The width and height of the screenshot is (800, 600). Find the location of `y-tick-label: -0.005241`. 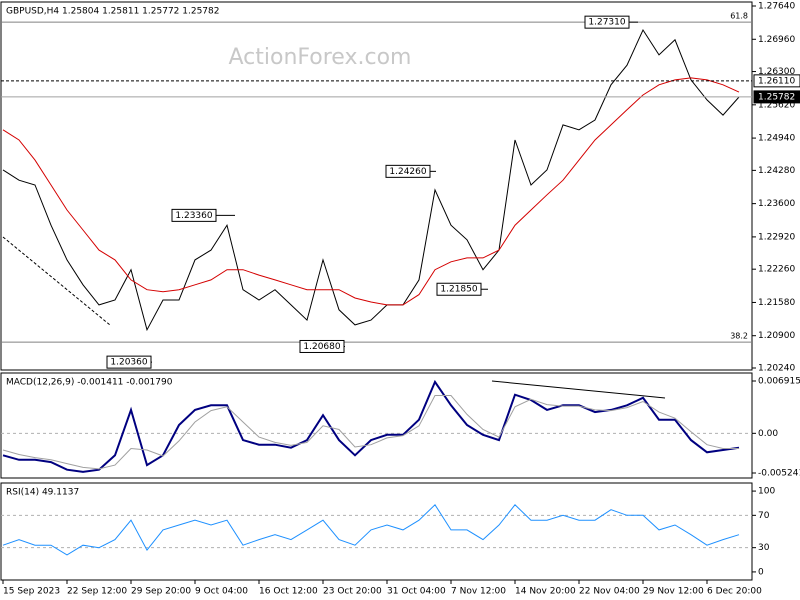

y-tick-label: -0.005241 is located at coordinates (779, 473).